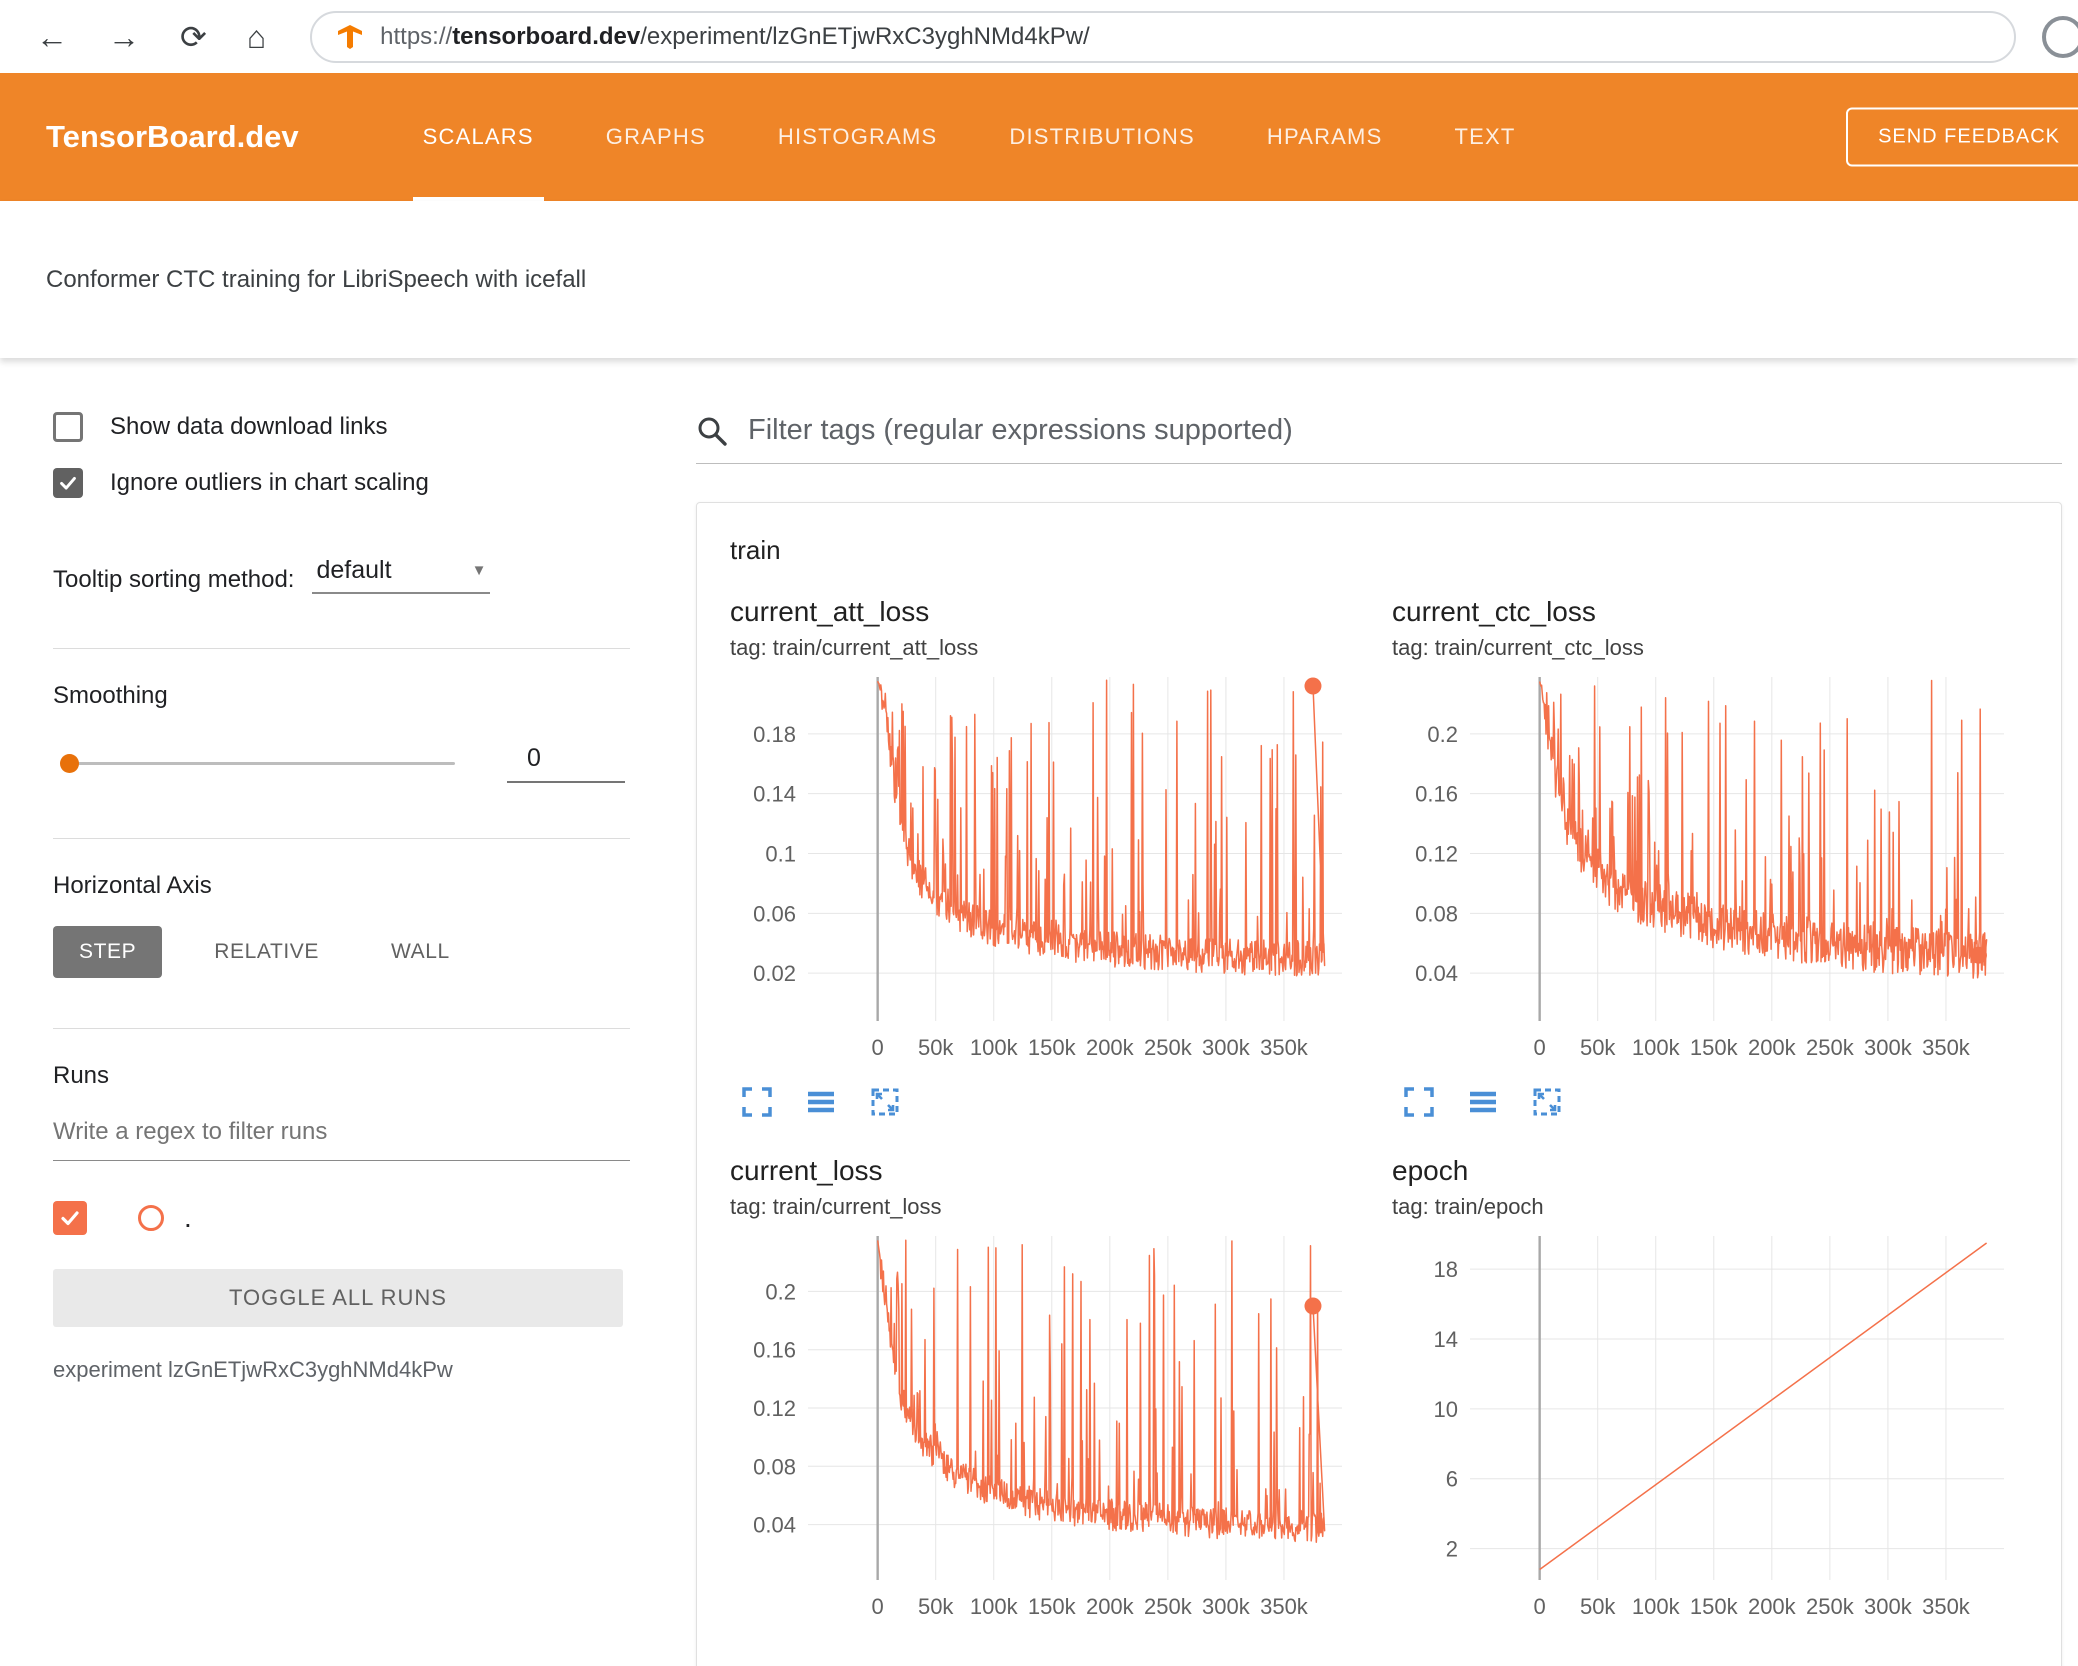 The width and height of the screenshot is (2078, 1666). I want to click on smoothing-value-input: 0, so click(566, 763).